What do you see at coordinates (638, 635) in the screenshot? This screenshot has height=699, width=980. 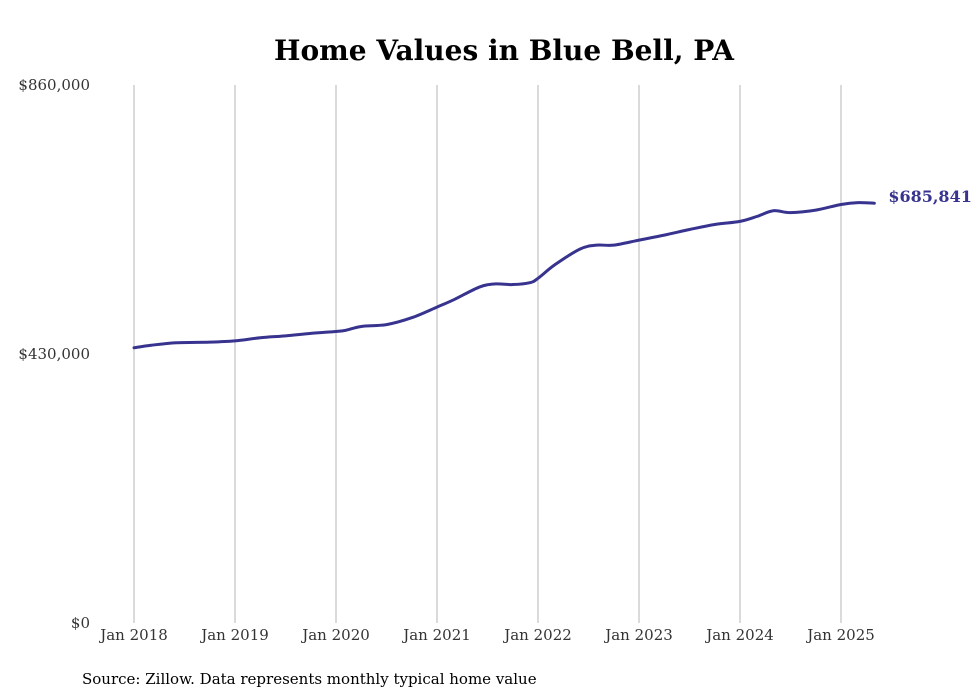 I see `x-tick-label: Jan 2023` at bounding box center [638, 635].